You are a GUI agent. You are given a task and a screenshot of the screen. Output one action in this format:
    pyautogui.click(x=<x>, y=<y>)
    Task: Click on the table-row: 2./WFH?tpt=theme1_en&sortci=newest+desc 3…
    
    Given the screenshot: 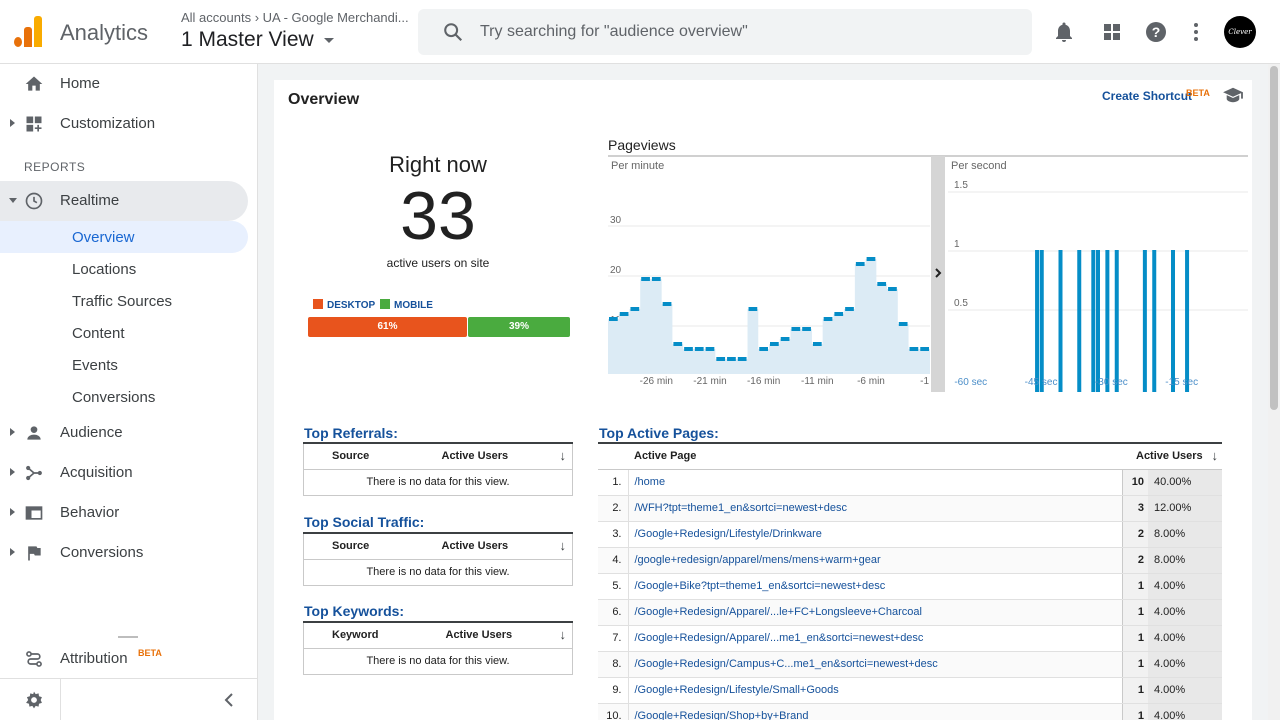 What is the action you would take?
    pyautogui.click(x=910, y=508)
    